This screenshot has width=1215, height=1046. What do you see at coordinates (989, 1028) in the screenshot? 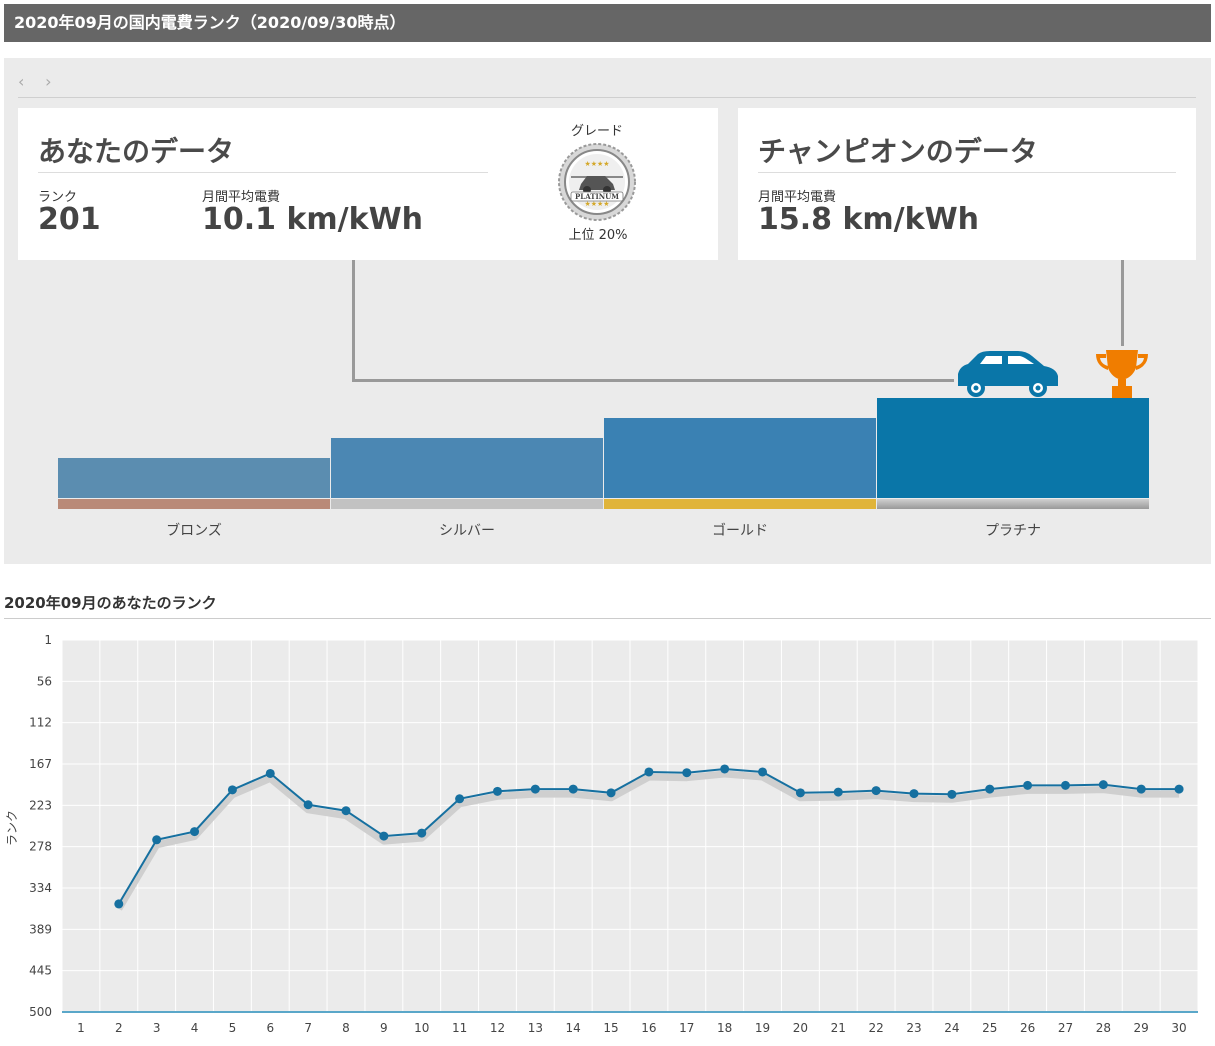
I see `x-tick-label: 25` at bounding box center [989, 1028].